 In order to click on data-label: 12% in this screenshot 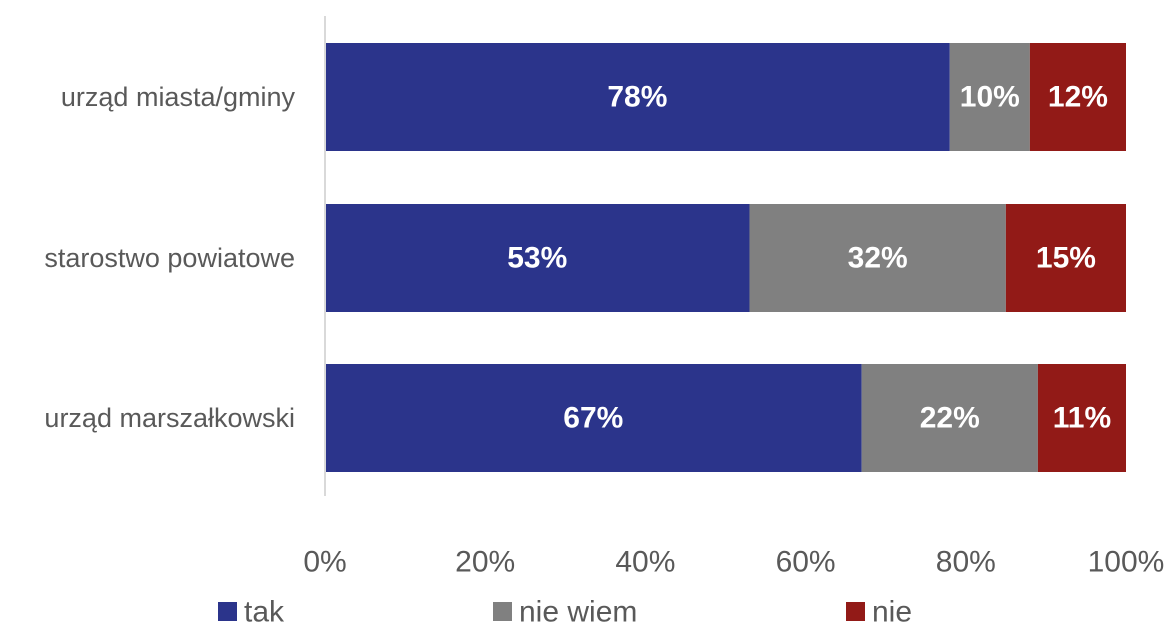, I will do `click(1078, 97)`.